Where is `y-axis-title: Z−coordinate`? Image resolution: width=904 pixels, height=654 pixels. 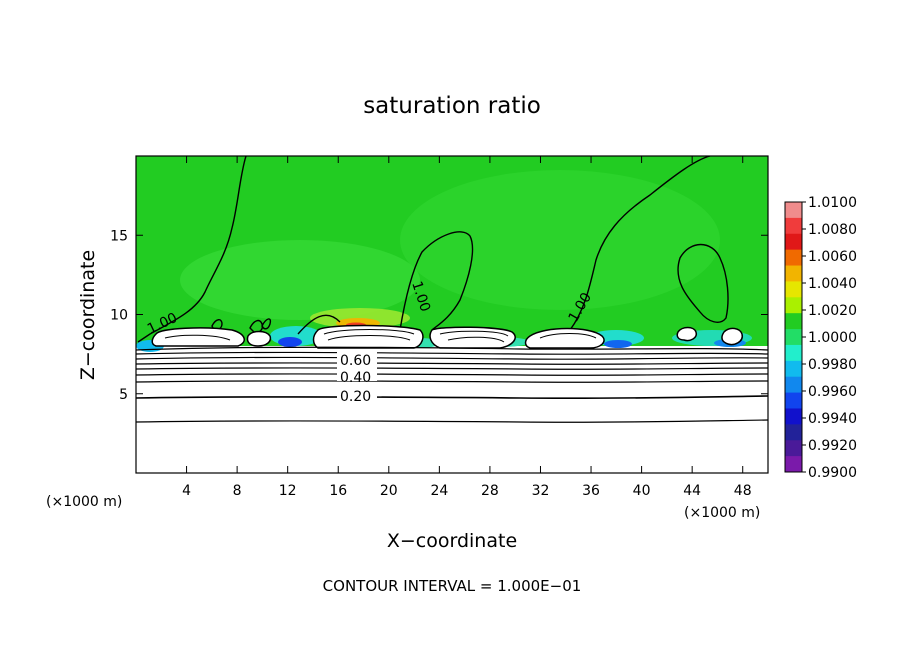
y-axis-title: Z−coordinate is located at coordinates (88, 315).